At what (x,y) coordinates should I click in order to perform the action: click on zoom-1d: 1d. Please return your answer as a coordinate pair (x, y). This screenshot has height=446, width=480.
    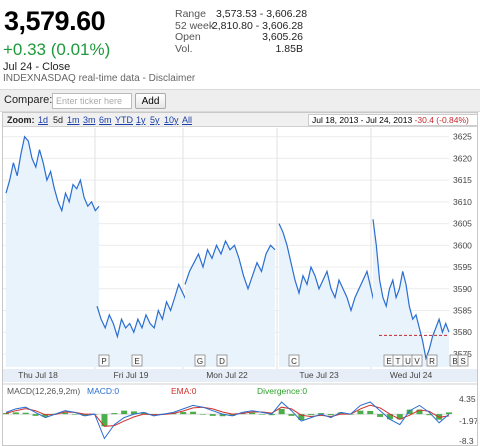
    Looking at the image, I should click on (43, 120).